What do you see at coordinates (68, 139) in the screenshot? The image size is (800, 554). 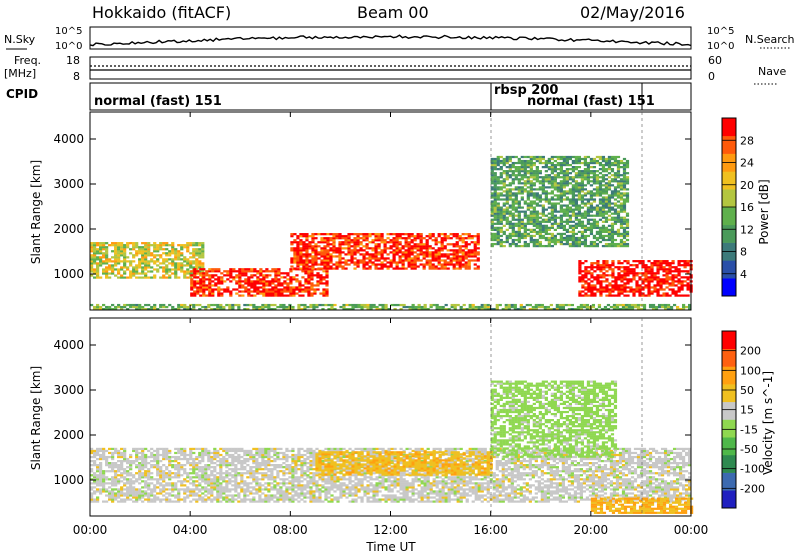 I see `power-y-tick-label: 4000` at bounding box center [68, 139].